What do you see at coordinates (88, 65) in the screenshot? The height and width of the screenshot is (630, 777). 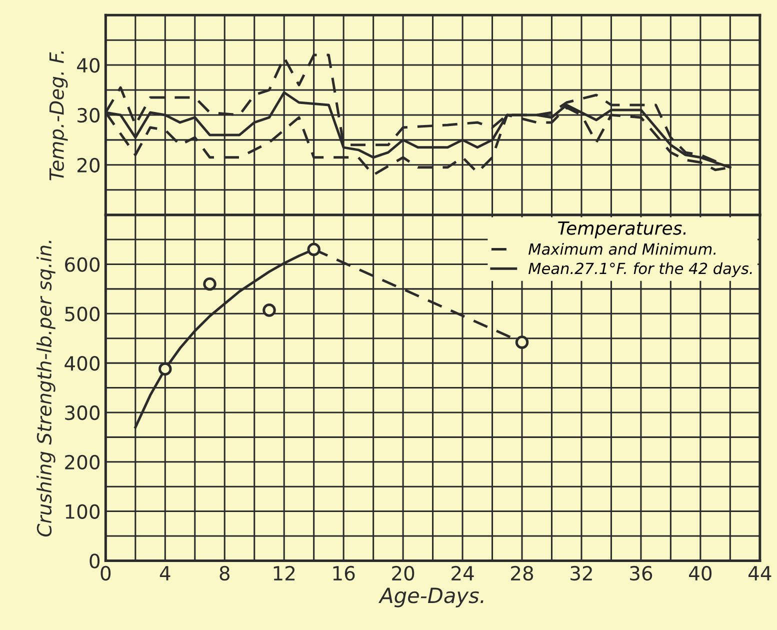 I see `y-tick-label: 40` at bounding box center [88, 65].